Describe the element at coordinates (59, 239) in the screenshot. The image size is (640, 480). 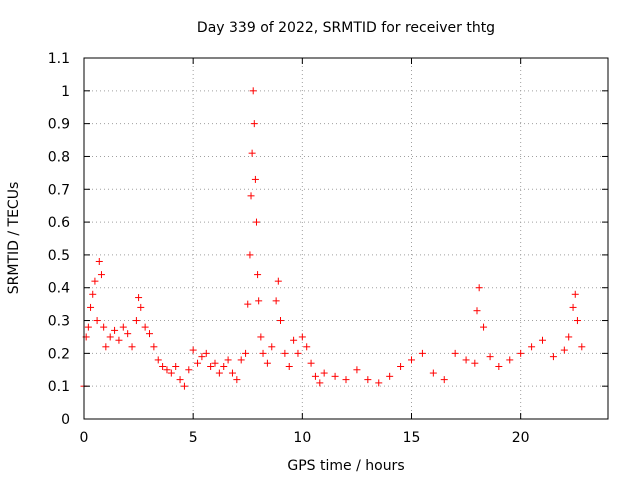
I see `y-tick-labels: 0 0.1 0.2 0.3 0.4 0.5 0.6 0.7 0.8 0.9 1 1.1` at that location.